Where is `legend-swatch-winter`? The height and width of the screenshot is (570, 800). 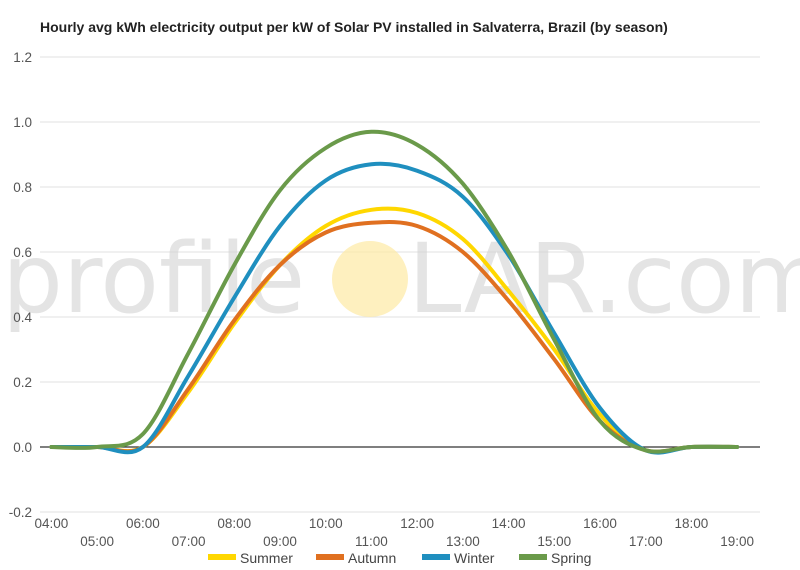
legend-swatch-winter is located at coordinates (436, 557).